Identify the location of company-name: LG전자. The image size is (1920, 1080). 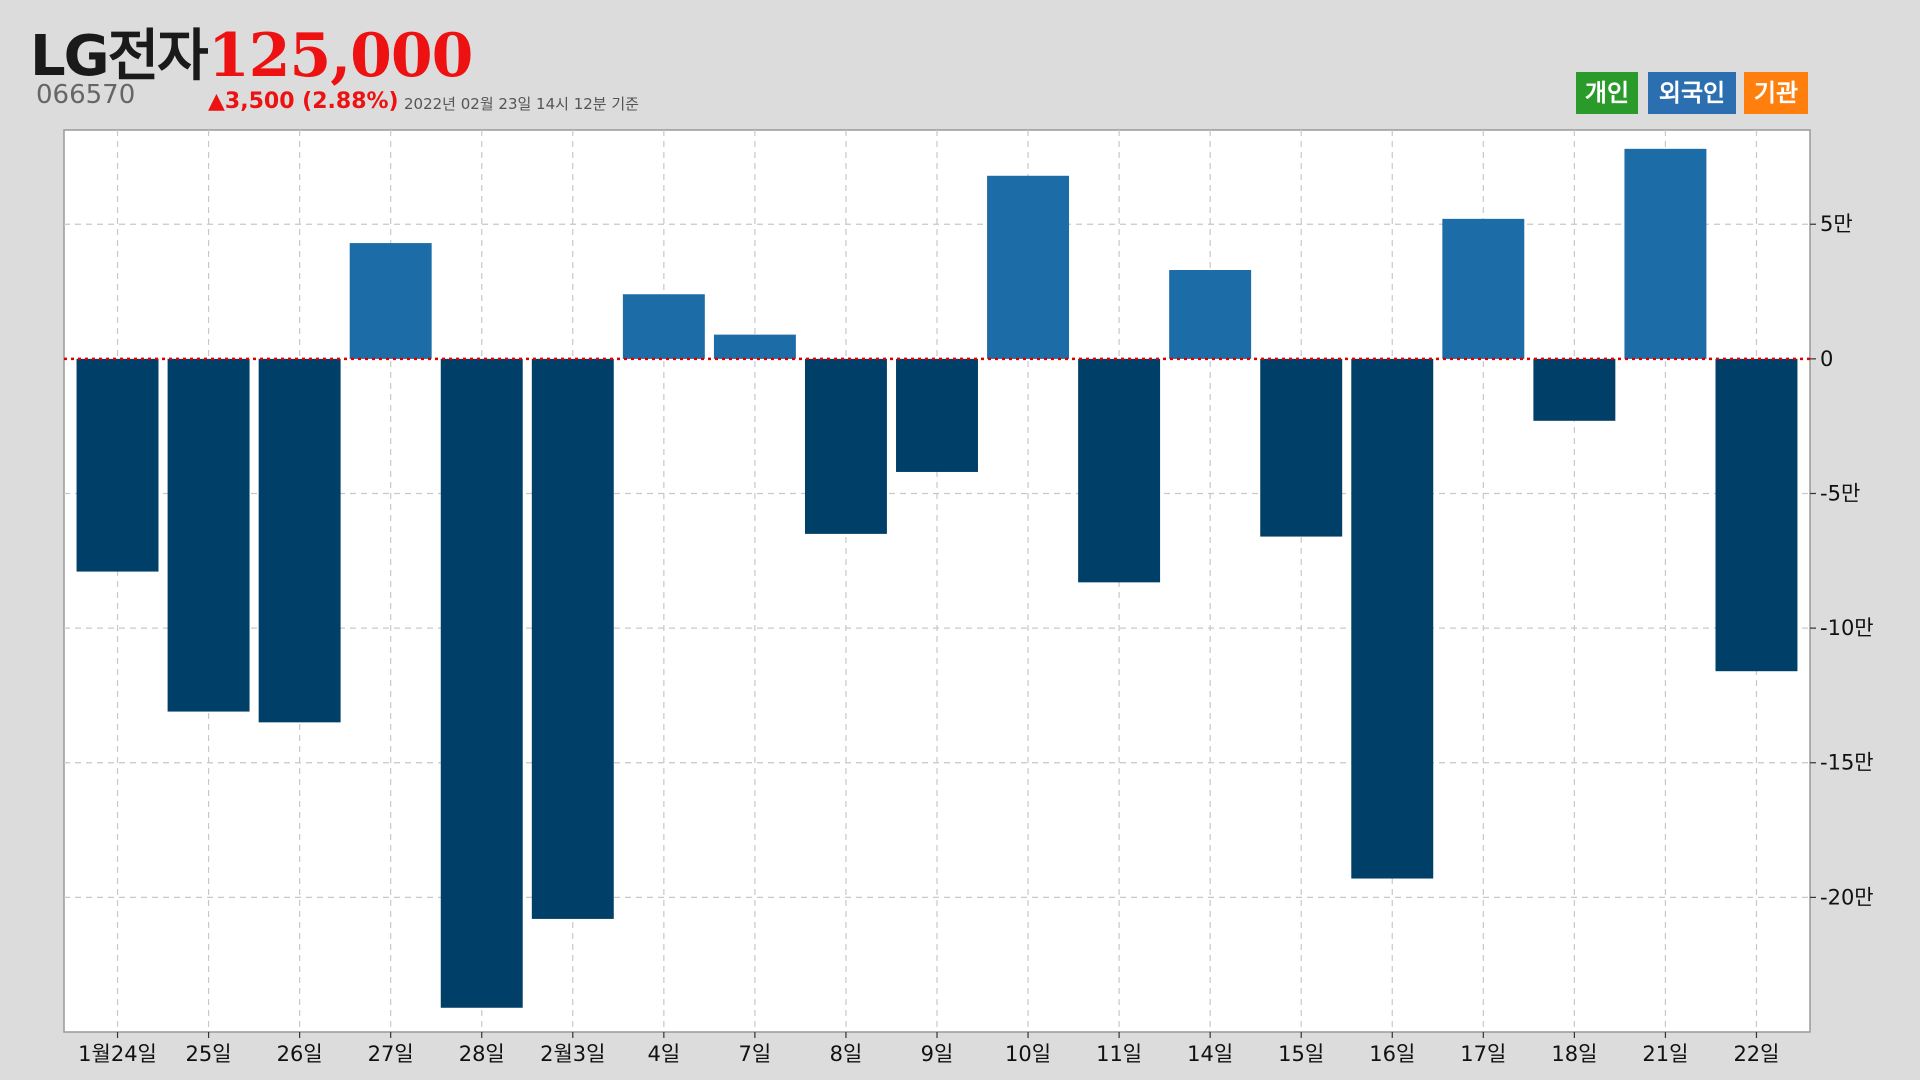
(119, 56).